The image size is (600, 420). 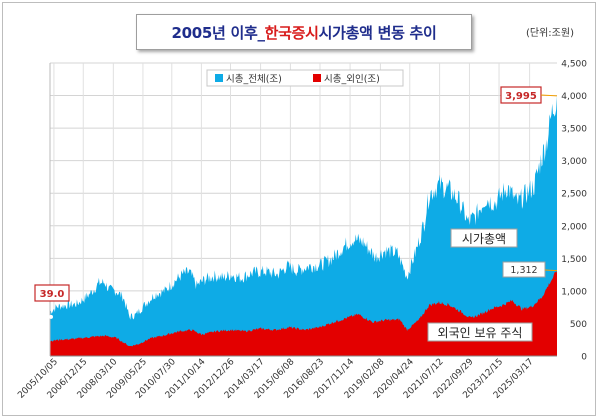 What do you see at coordinates (574, 227) in the screenshot?
I see `y-tick-label: 2,000` at bounding box center [574, 227].